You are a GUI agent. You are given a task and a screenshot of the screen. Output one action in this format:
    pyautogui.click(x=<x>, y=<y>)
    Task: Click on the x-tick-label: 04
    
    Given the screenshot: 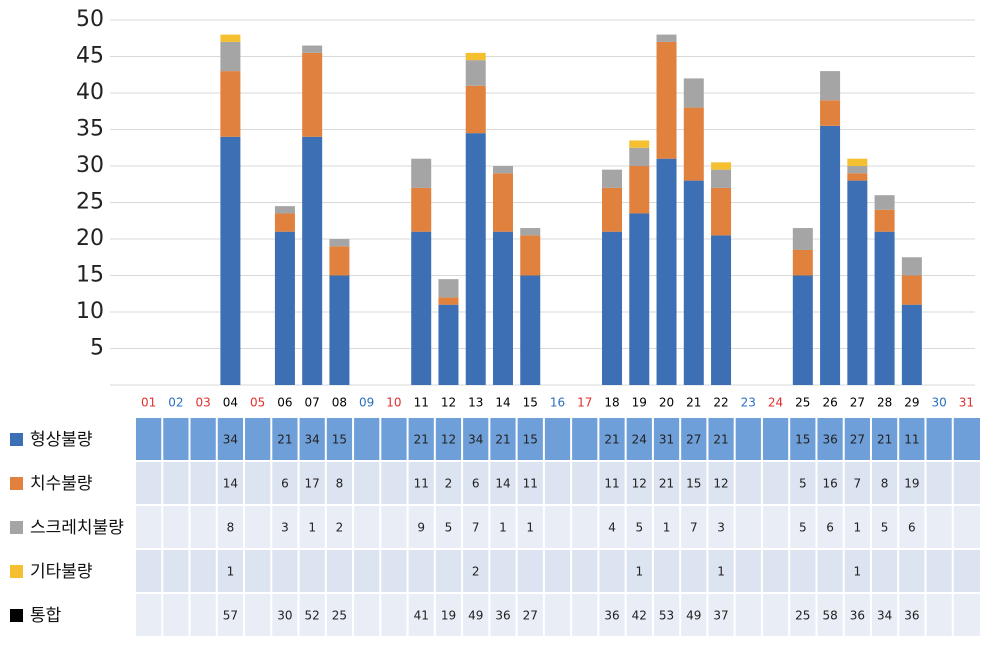 What is the action you would take?
    pyautogui.click(x=230, y=403)
    